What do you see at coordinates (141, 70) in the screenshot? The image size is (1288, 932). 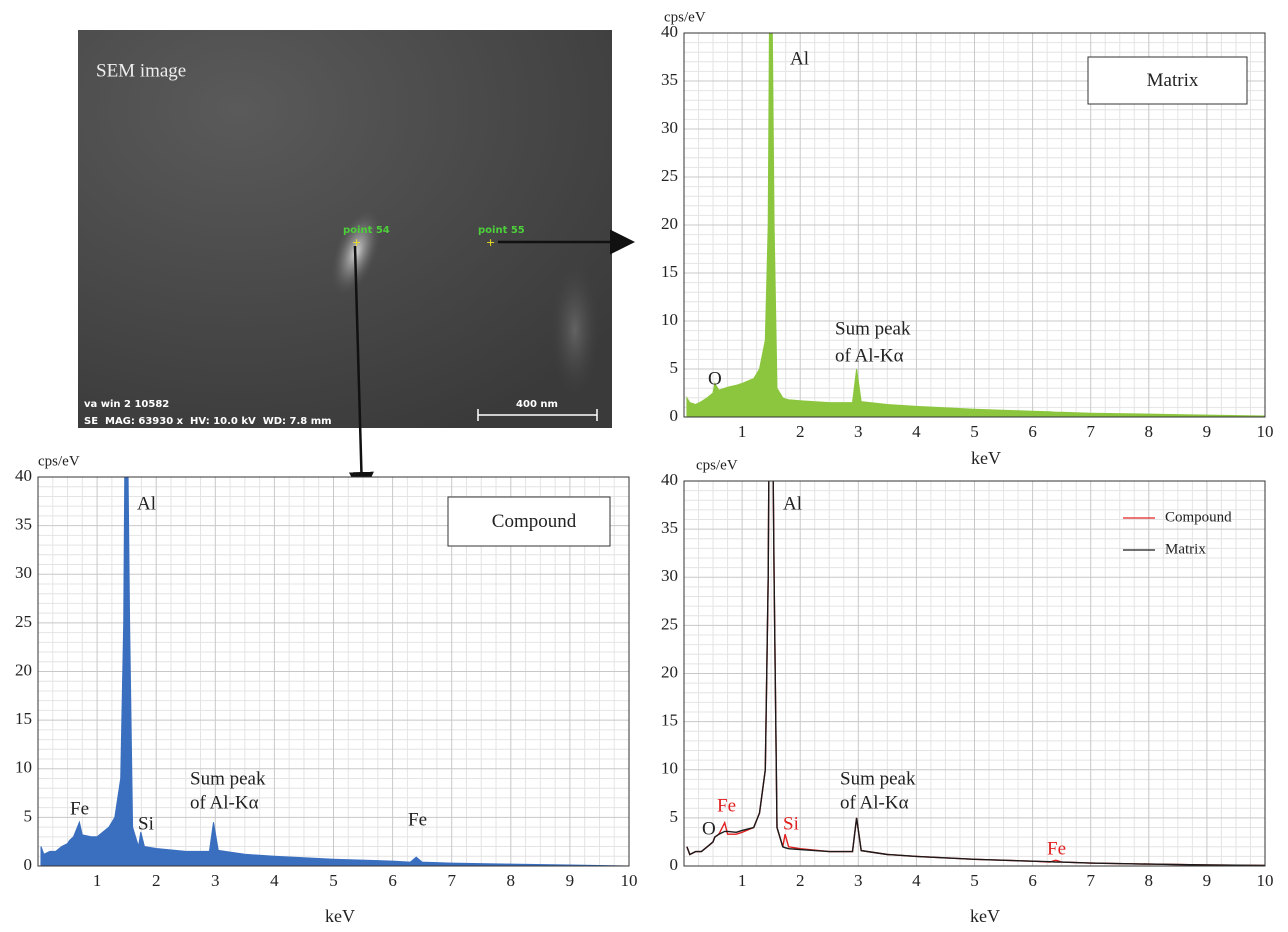 I see `sem-title: SEM image` at bounding box center [141, 70].